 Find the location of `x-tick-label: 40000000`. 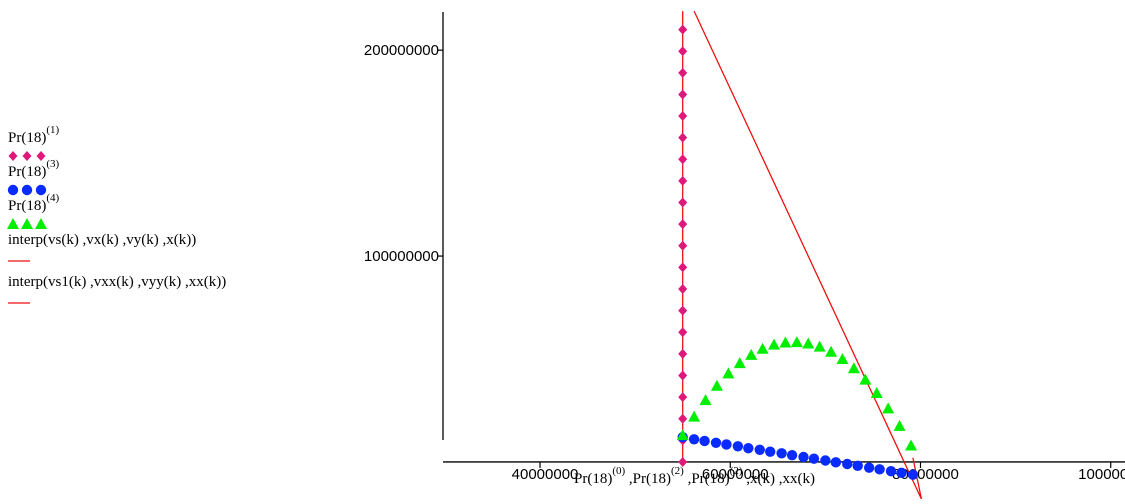

x-tick-label: 40000000 is located at coordinates (545, 474).